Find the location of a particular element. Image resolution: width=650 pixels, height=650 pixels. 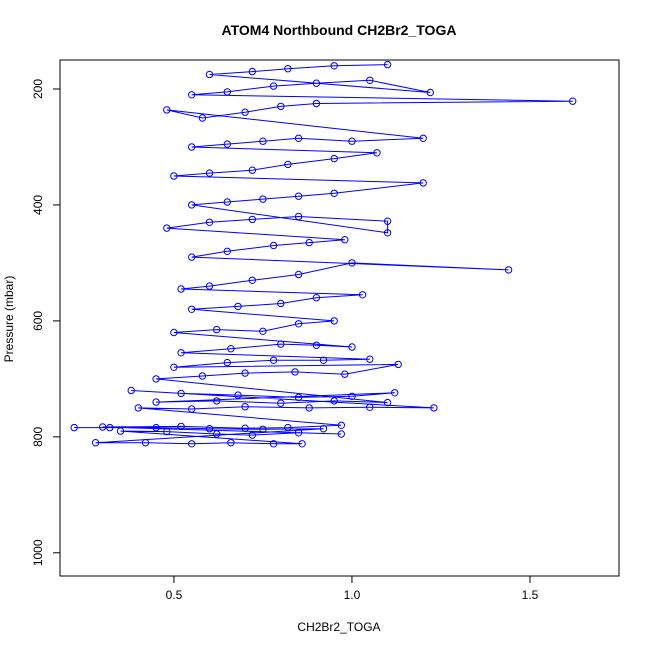

y-tick-label: 200 is located at coordinates (38, 89).